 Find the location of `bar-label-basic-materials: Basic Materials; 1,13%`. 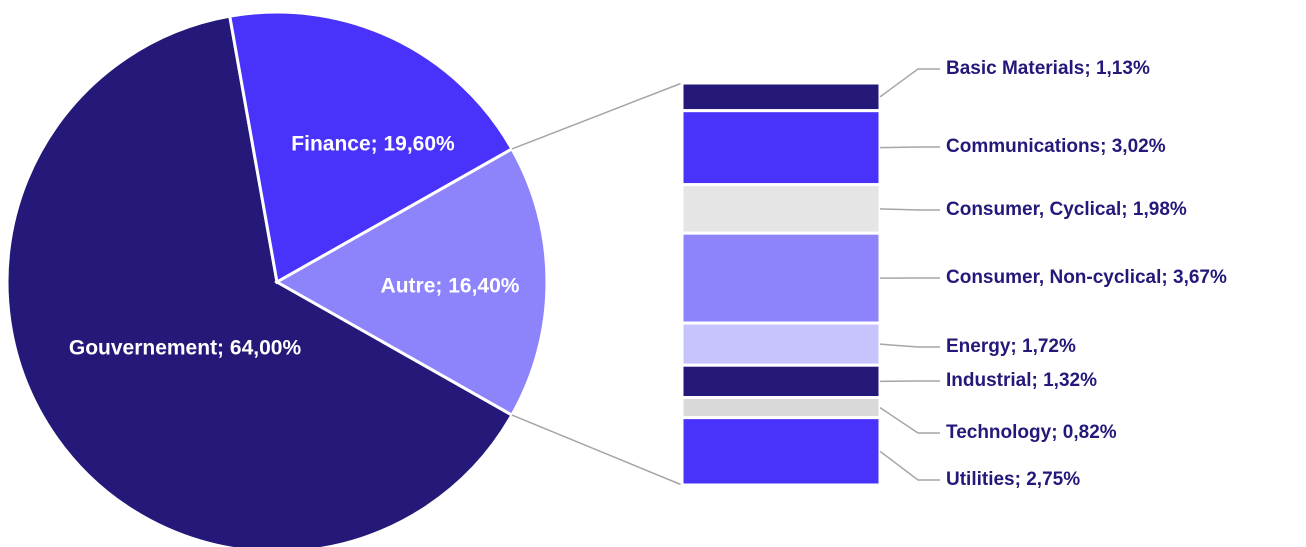

bar-label-basic-materials: Basic Materials; 1,13% is located at coordinates (1048, 68).